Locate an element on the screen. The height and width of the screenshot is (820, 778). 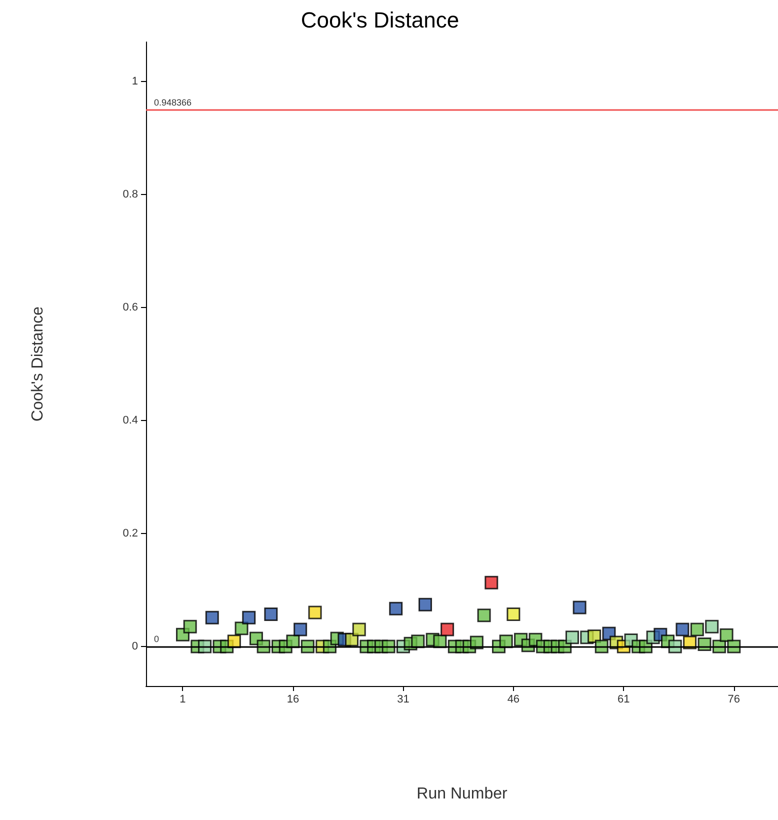
y-tick-label: 1 is located at coordinates (135, 82).